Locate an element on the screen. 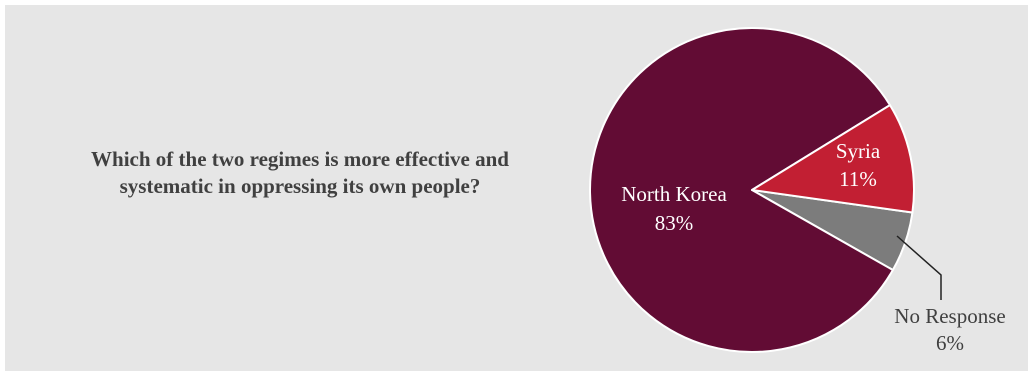  label-syria-name: Syria is located at coordinates (858, 151).